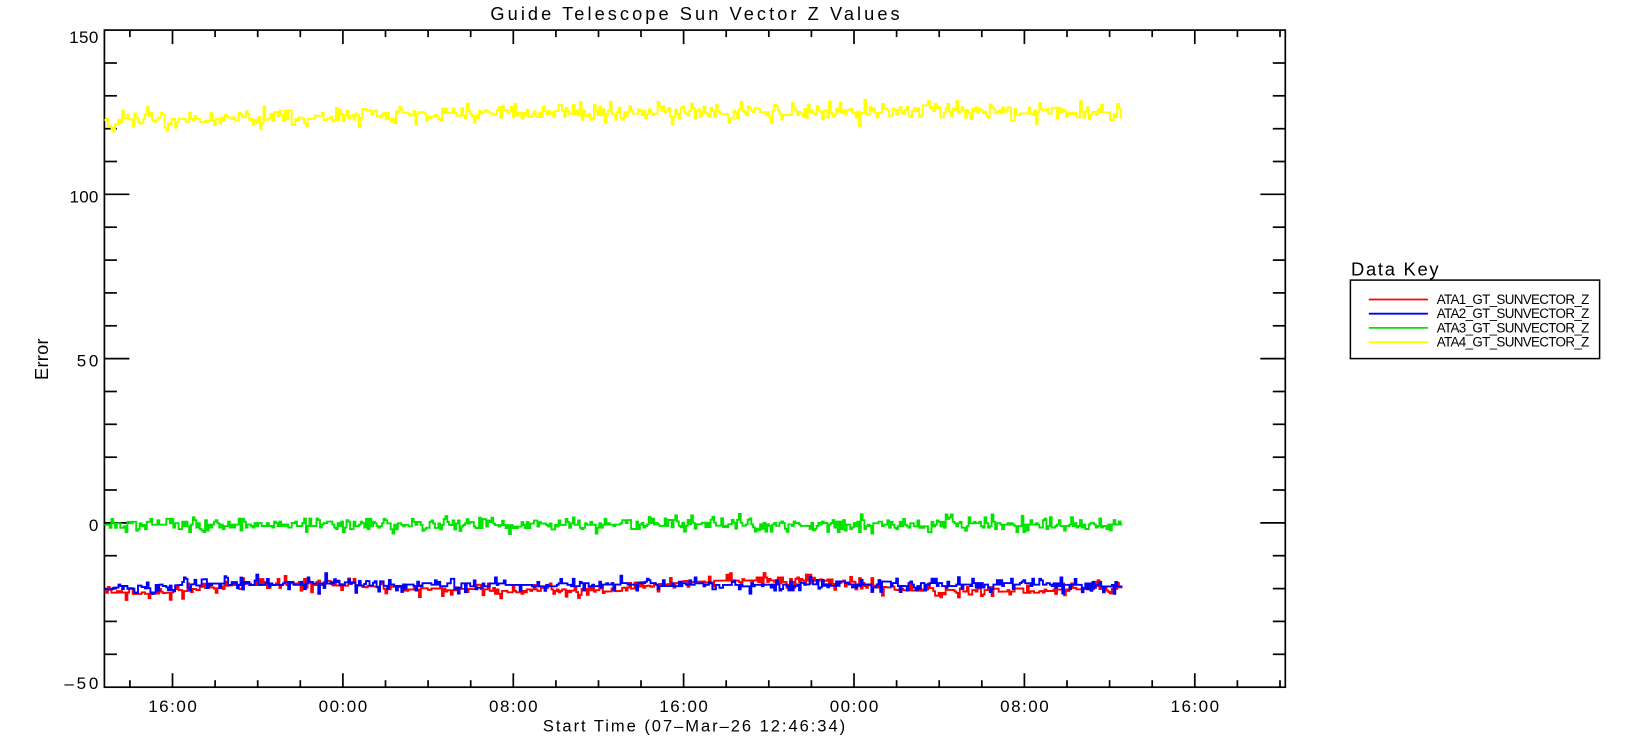 The width and height of the screenshot is (1650, 750). I want to click on svg-text: Error, so click(42, 359).